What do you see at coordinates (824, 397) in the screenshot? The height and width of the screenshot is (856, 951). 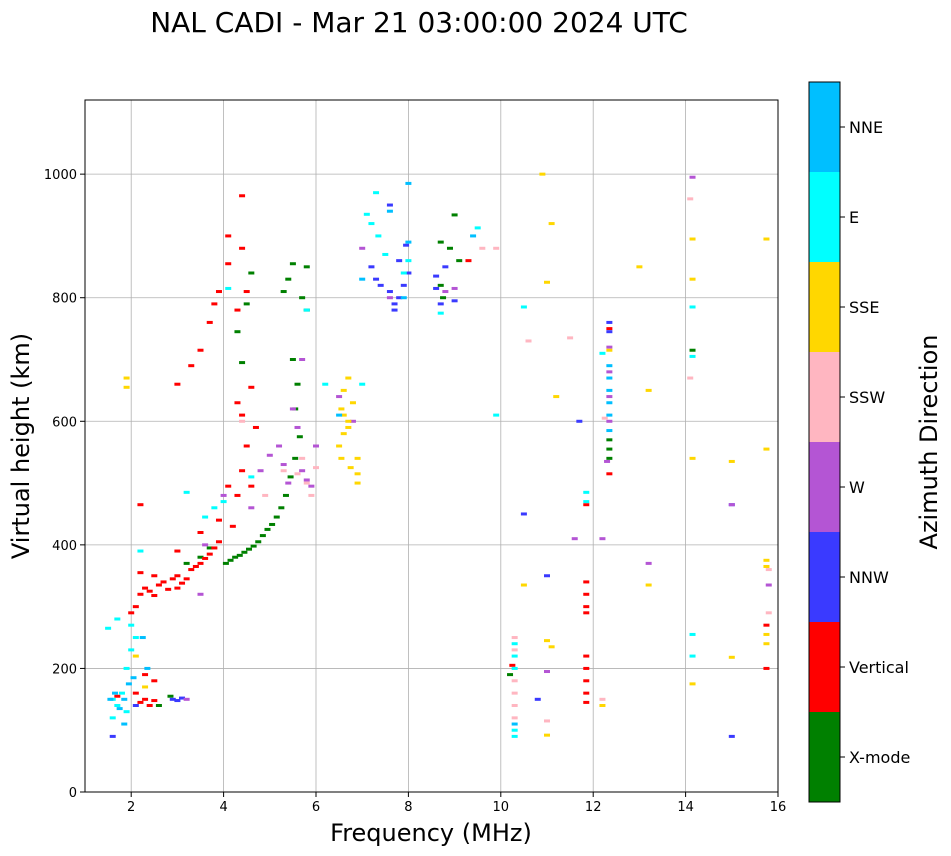 I see `colorbar-segment-ssw` at bounding box center [824, 397].